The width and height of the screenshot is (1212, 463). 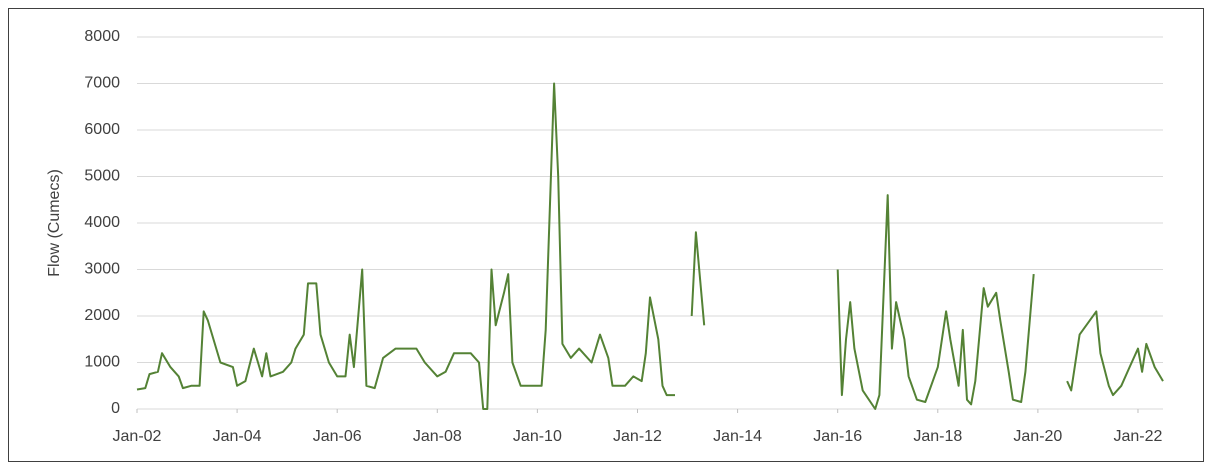 What do you see at coordinates (737, 436) in the screenshot?
I see `x-tick-label: Jan-14` at bounding box center [737, 436].